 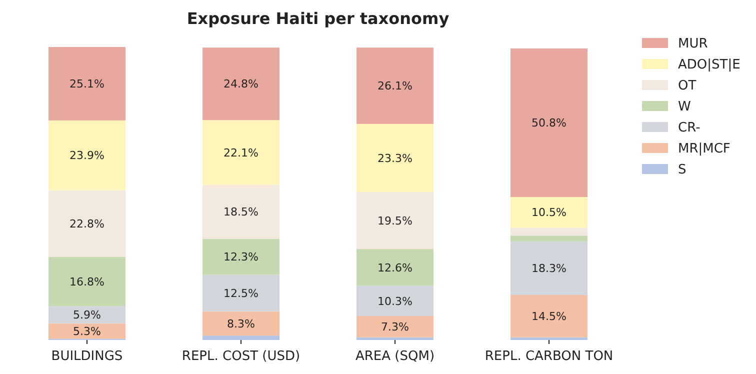 I want to click on legend-label: CR-, so click(x=689, y=128).